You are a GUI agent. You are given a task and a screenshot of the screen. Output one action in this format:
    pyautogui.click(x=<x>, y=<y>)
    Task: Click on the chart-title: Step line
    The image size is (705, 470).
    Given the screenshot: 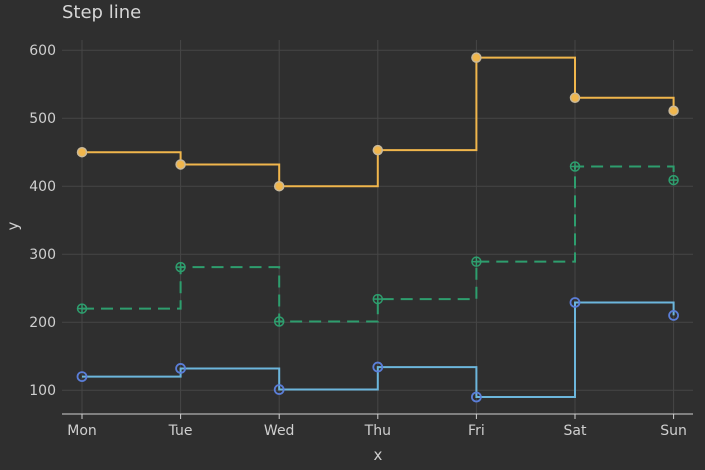 What is the action you would take?
    pyautogui.click(x=101, y=12)
    